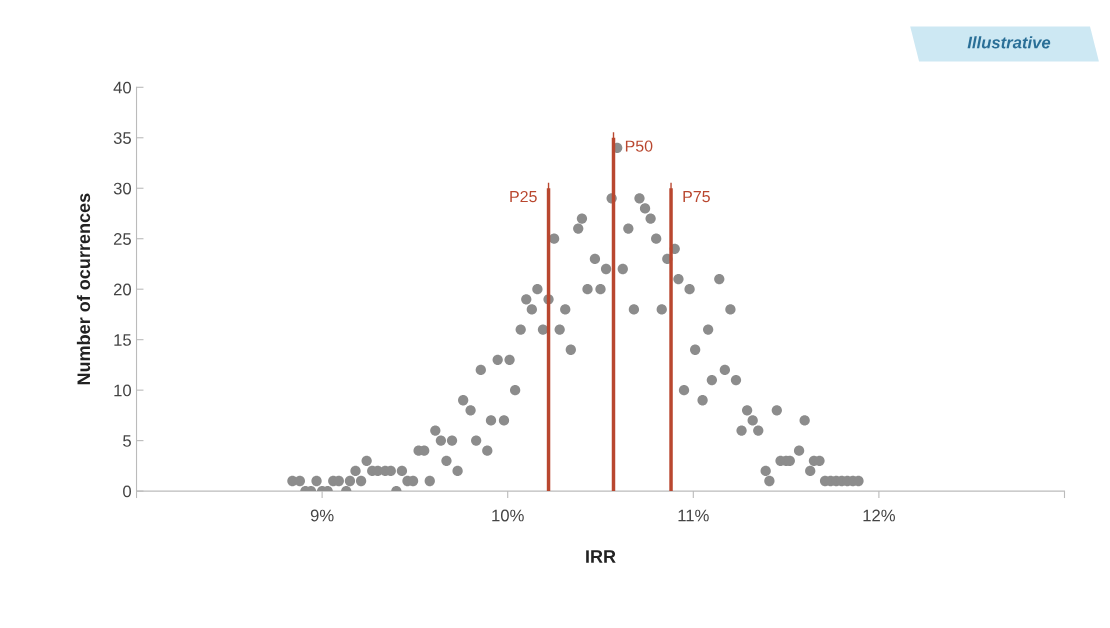 The height and width of the screenshot is (628, 1110). Describe the element at coordinates (122, 289) in the screenshot. I see `y-tick-label: 20` at that location.